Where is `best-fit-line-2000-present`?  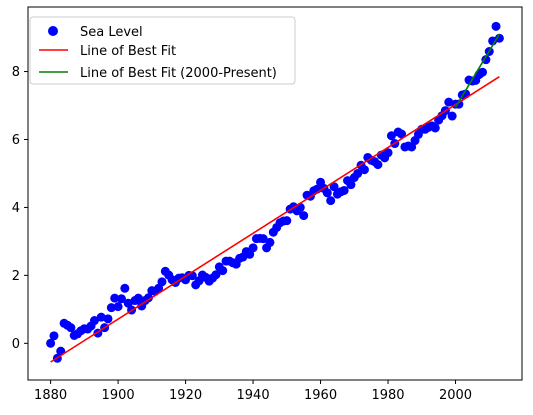
best-fit-line-2000-present is located at coordinates (477, 70).